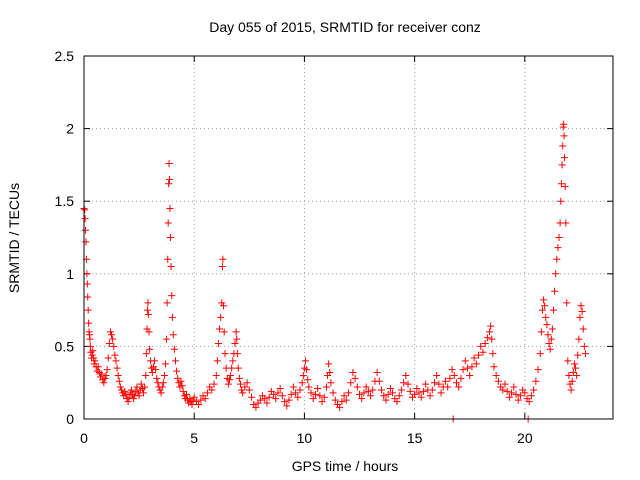 This screenshot has width=640, height=480. Describe the element at coordinates (70, 274) in the screenshot. I see `y-tick-label: 1` at that location.